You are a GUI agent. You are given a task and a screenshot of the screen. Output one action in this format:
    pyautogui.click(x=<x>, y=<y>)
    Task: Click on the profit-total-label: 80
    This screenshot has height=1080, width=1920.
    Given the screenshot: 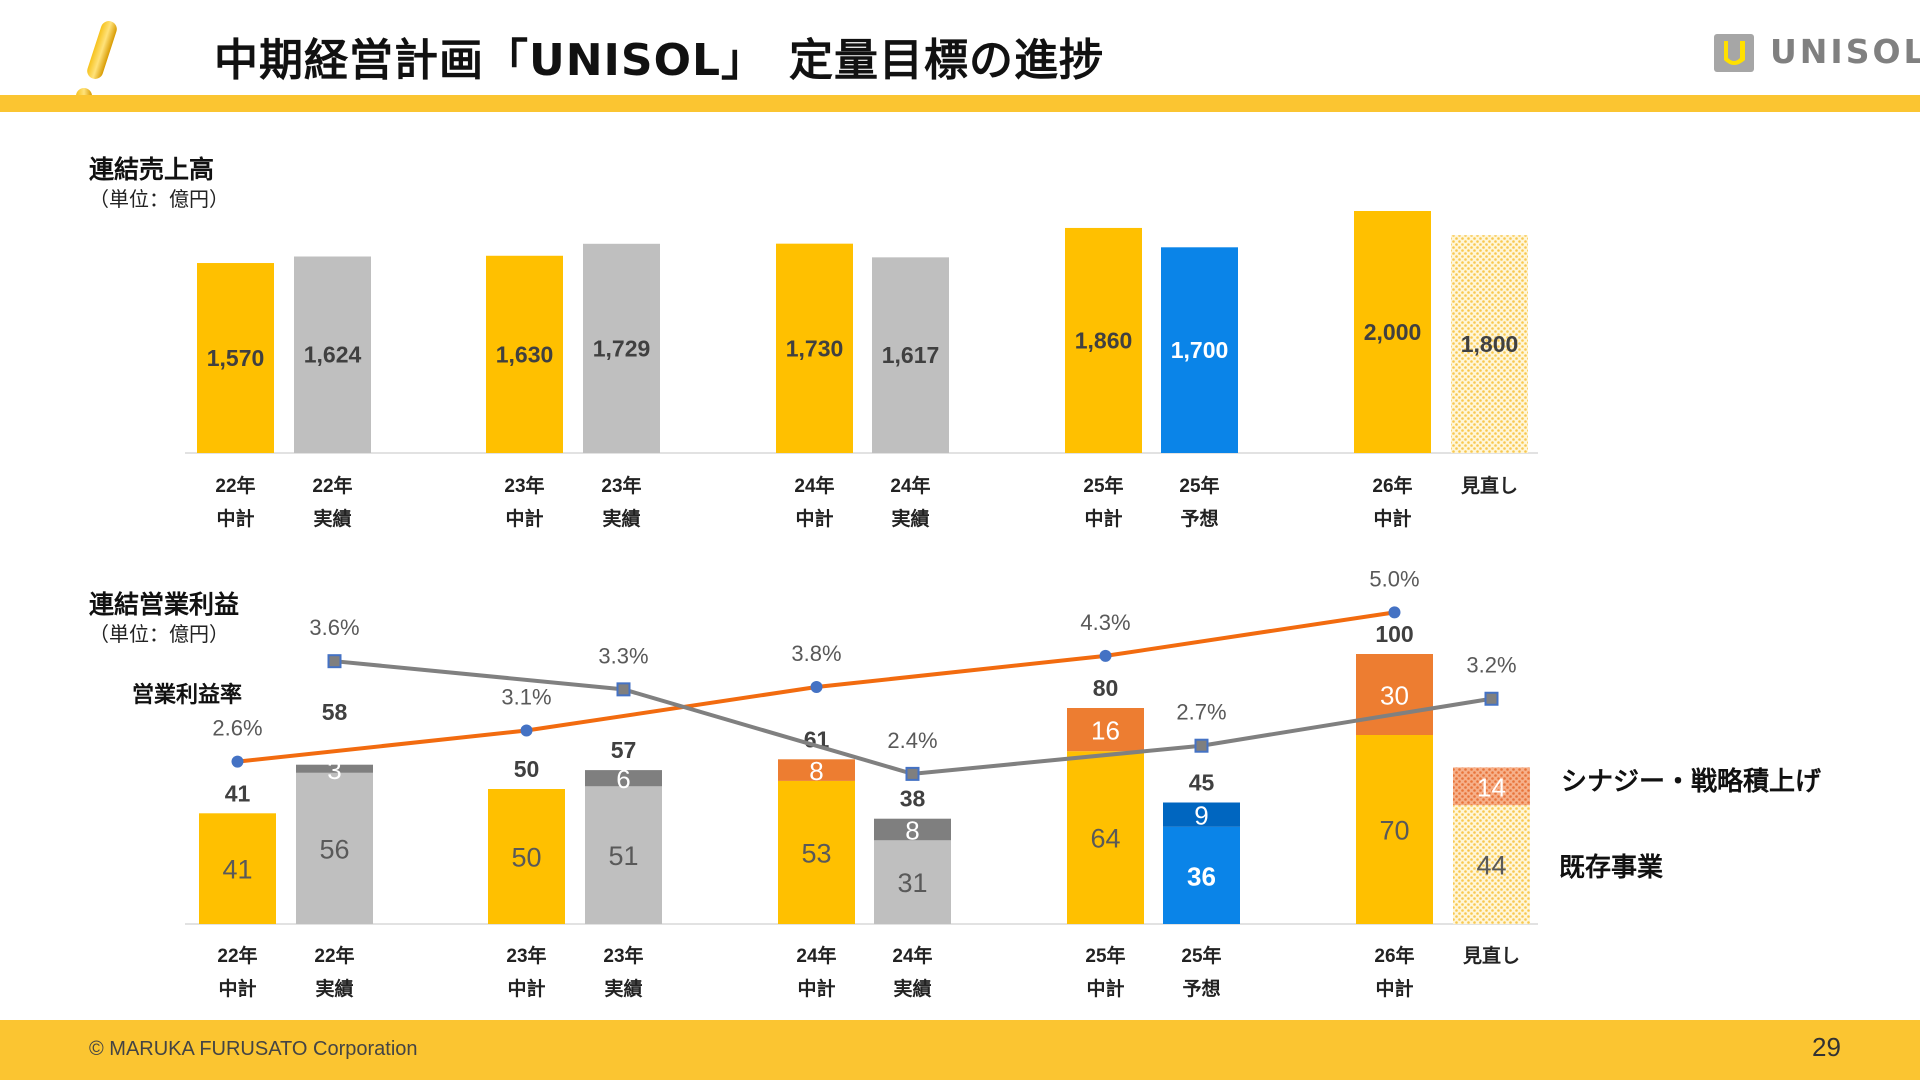 What is the action you would take?
    pyautogui.click(x=1106, y=688)
    